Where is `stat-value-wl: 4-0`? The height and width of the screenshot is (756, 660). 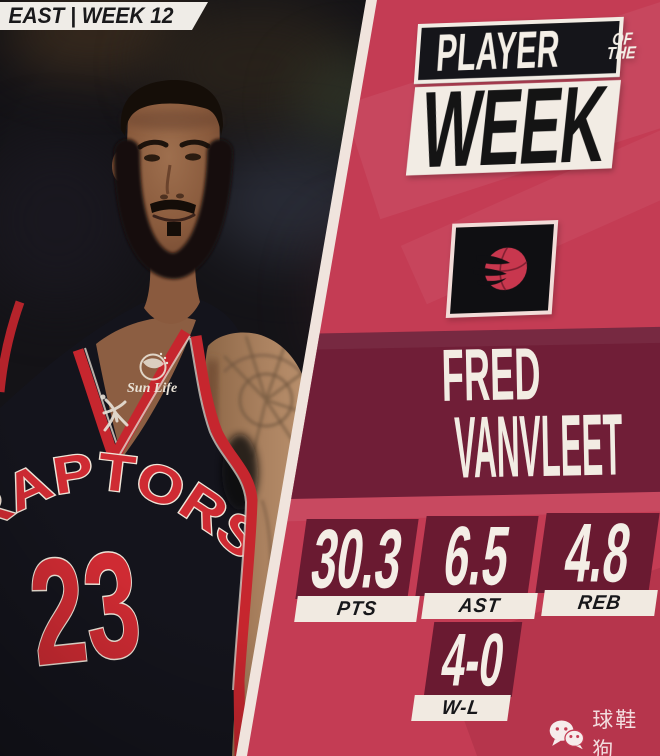
stat-value-wl: 4-0 is located at coordinates (473, 659).